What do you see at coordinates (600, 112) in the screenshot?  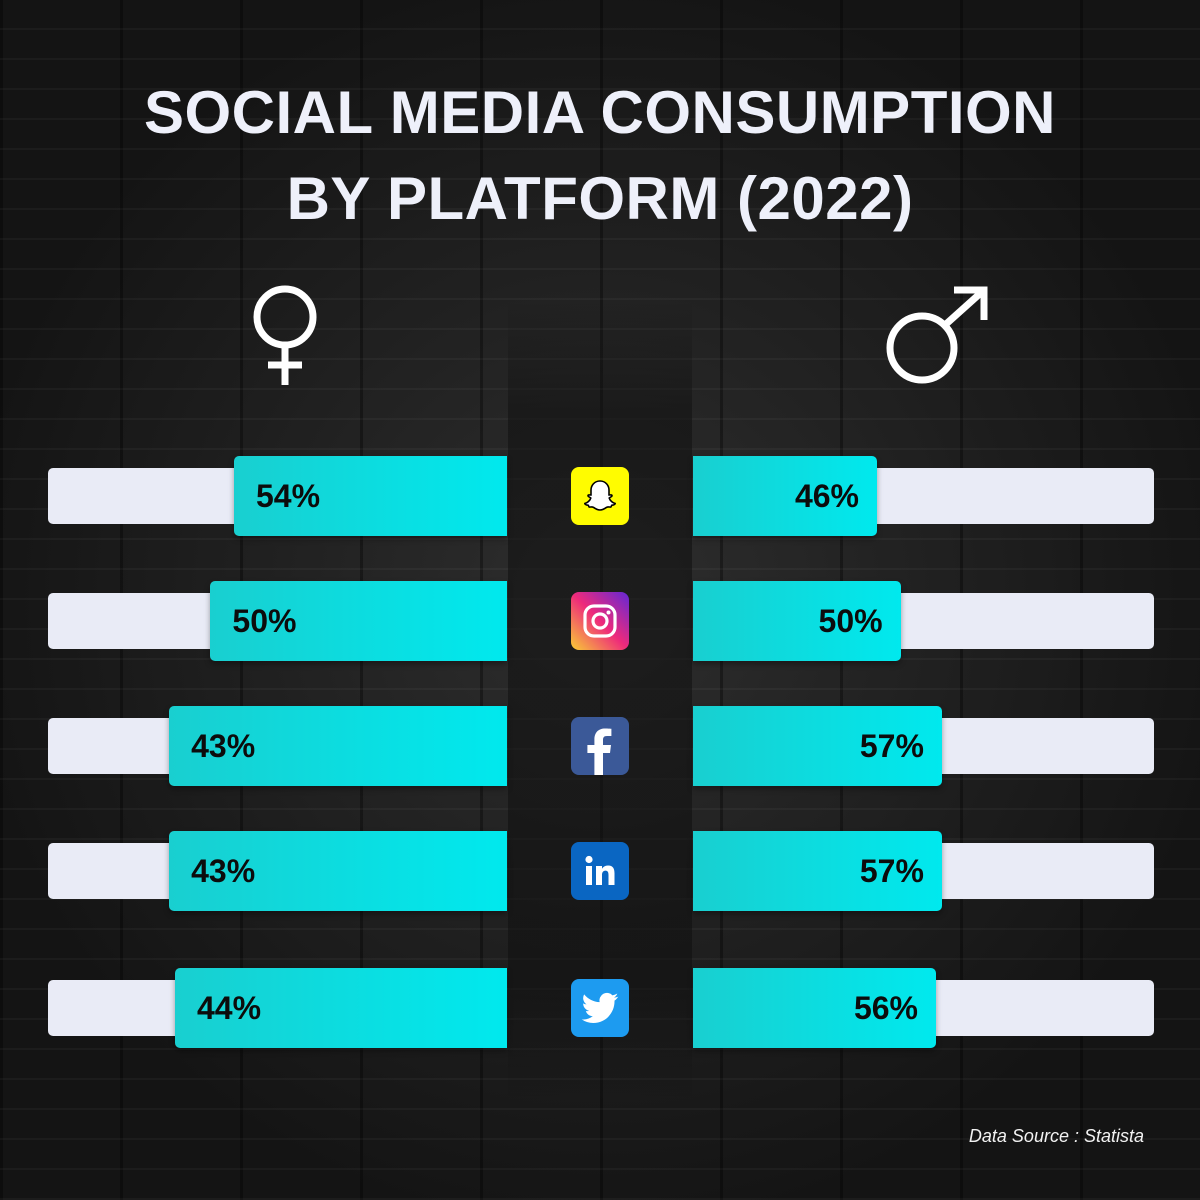 I see `title-line-1: SOCIAL MEDIA CONSUMPTION` at bounding box center [600, 112].